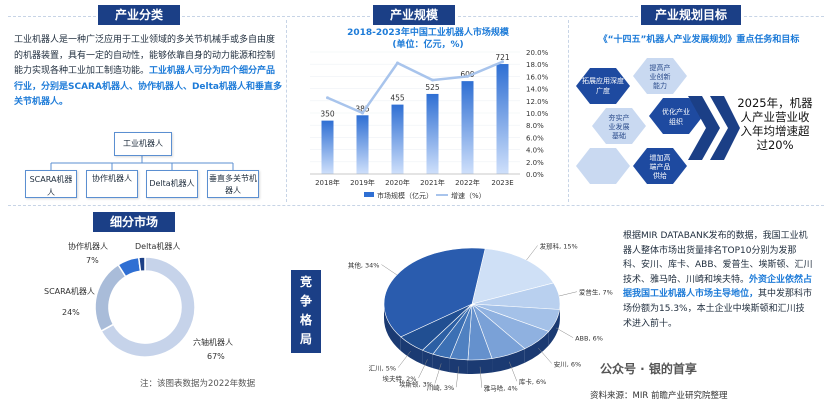 The width and height of the screenshot is (830, 408). Describe the element at coordinates (327, 182) in the screenshot. I see `x-tick-label: 2018年` at that location.